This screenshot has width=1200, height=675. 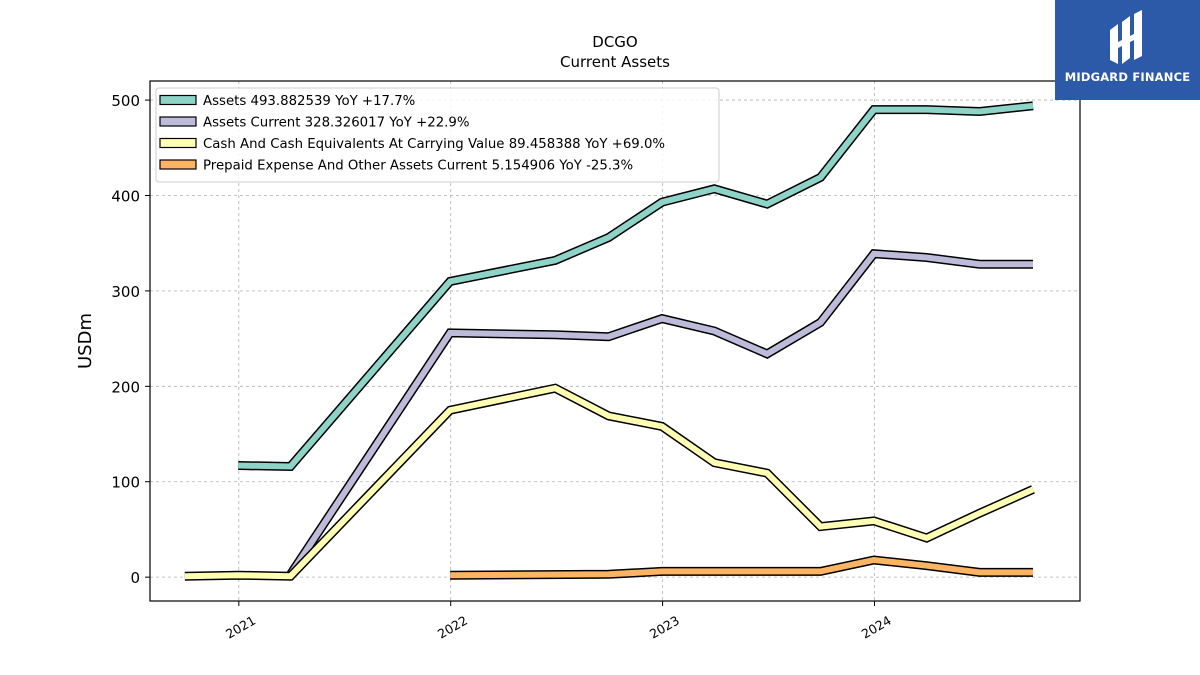 What do you see at coordinates (240, 627) in the screenshot?
I see `x-tick-label: 2021` at bounding box center [240, 627].